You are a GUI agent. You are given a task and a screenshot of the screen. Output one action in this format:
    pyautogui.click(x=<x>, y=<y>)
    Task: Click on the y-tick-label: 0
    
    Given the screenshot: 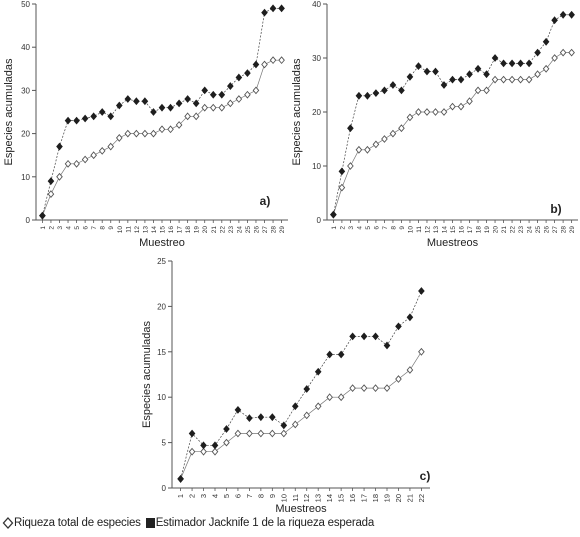 What is the action you would take?
    pyautogui.click(x=28, y=220)
    